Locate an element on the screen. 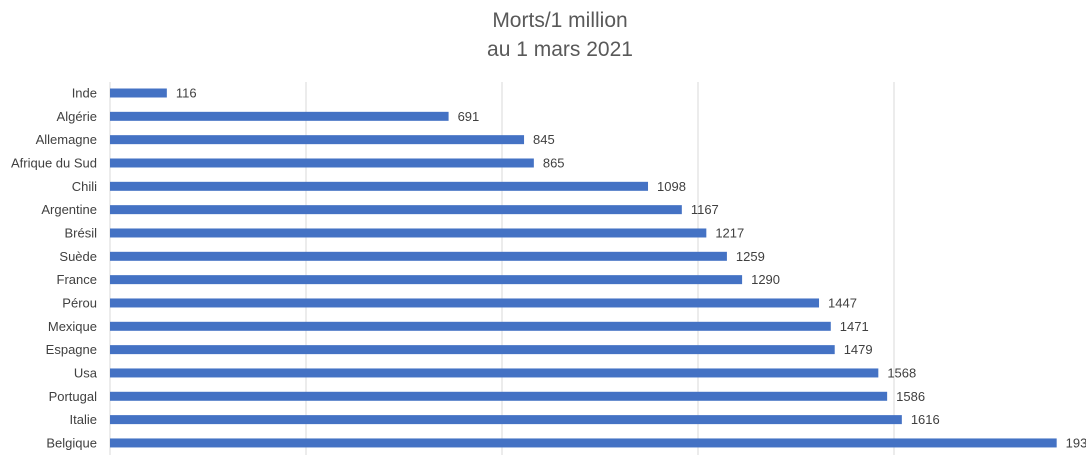 Image resolution: width=1086 pixels, height=467 pixels. data-label: 845 is located at coordinates (544, 139).